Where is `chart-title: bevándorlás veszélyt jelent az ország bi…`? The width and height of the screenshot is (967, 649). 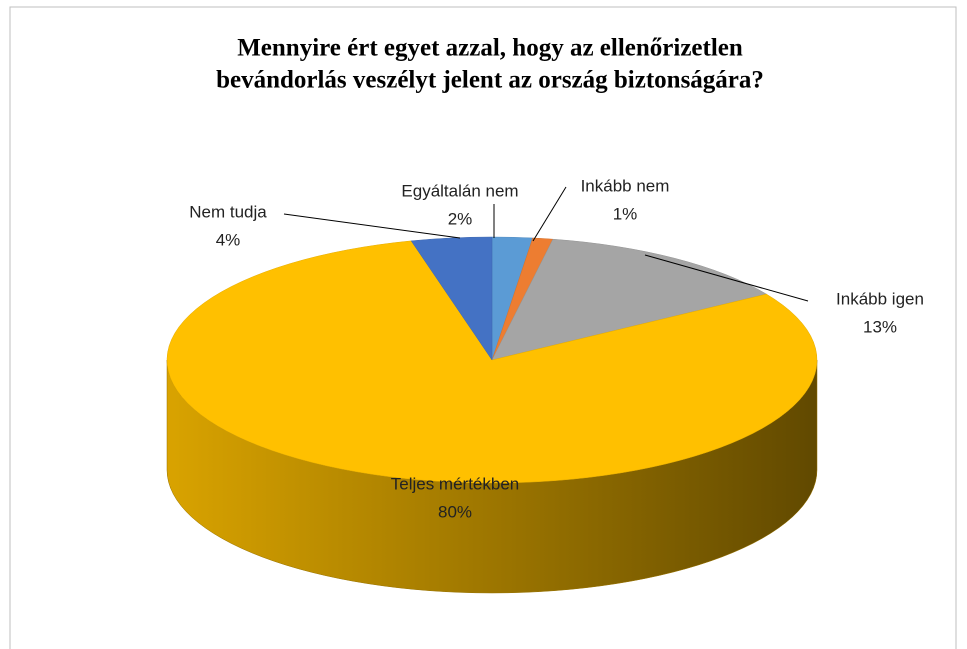 chart-title: bevándorlás veszélyt jelent az ország bi… is located at coordinates (490, 80).